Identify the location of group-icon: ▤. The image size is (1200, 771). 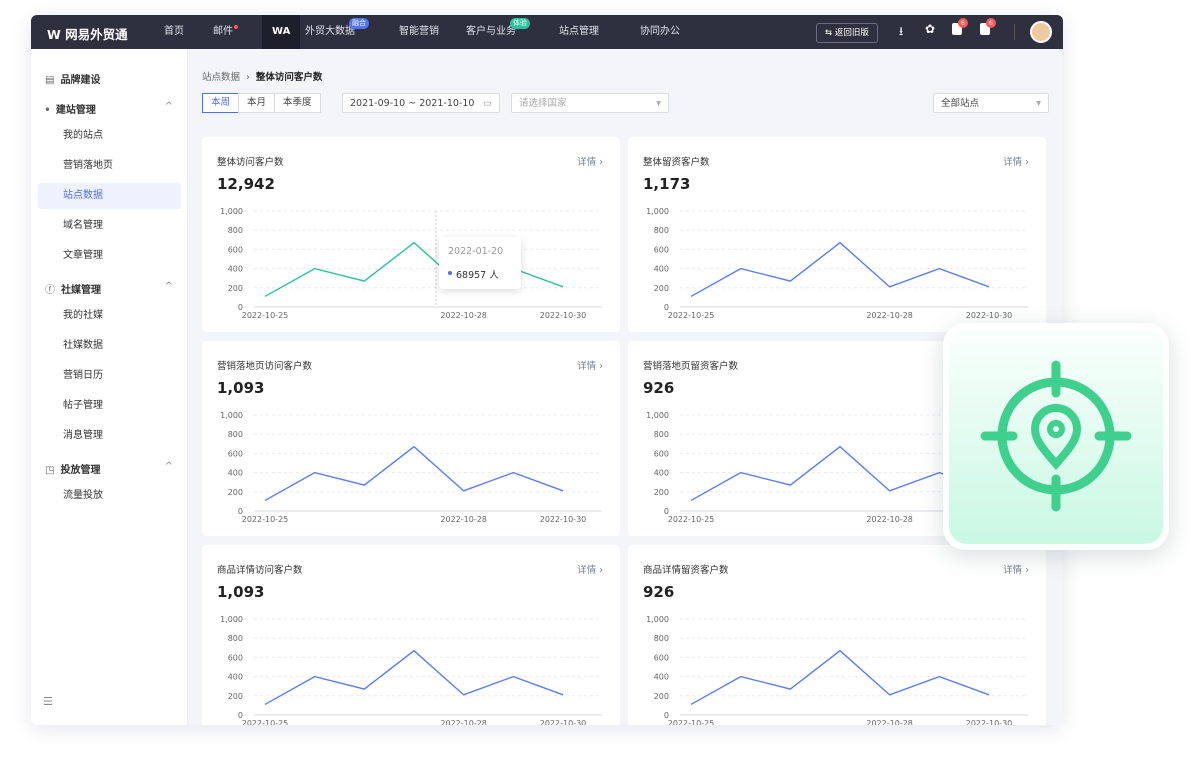
(50, 80).